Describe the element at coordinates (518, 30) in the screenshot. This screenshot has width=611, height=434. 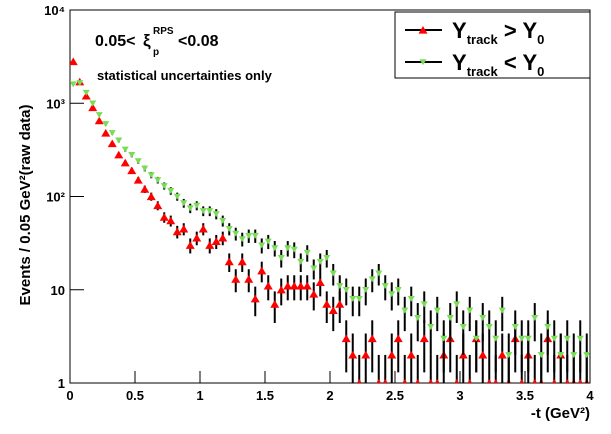
I see `legend-label-part: > Y` at that location.